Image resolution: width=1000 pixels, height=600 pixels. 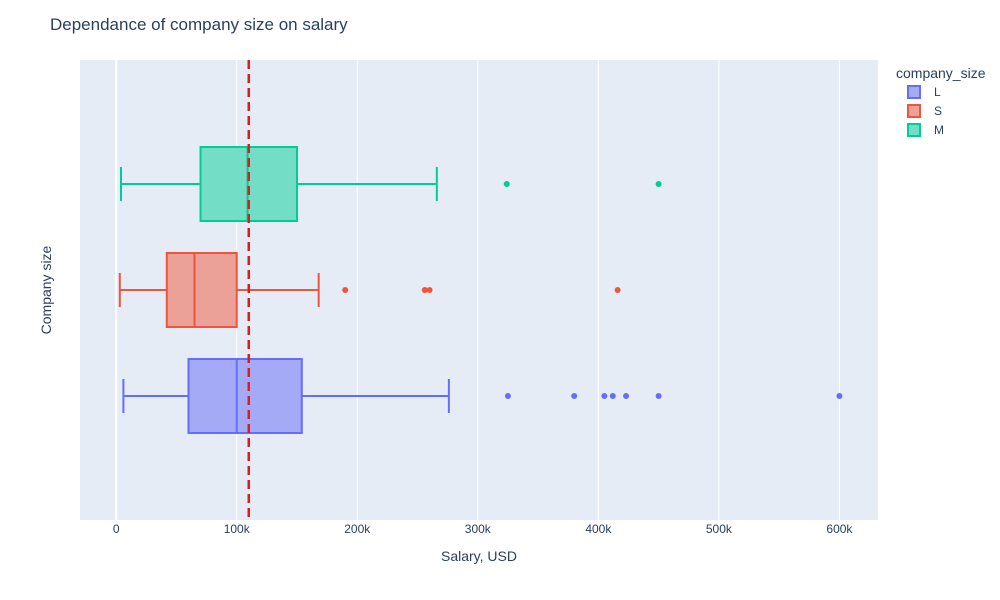 What do you see at coordinates (938, 111) in the screenshot?
I see `legend-label: S` at bounding box center [938, 111].